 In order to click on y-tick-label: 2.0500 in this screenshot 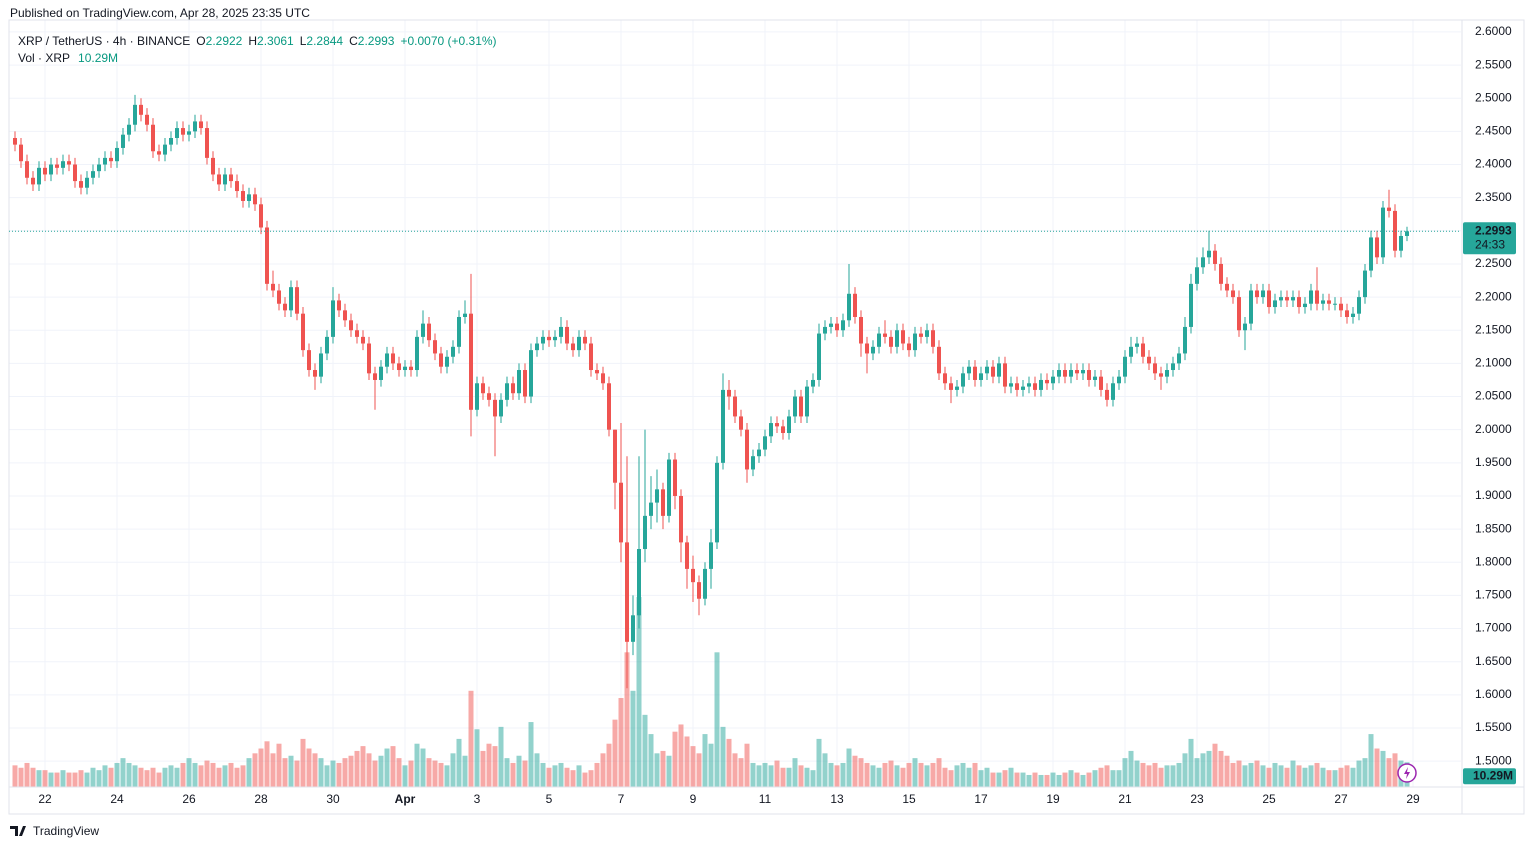, I will do `click(1493, 396)`.